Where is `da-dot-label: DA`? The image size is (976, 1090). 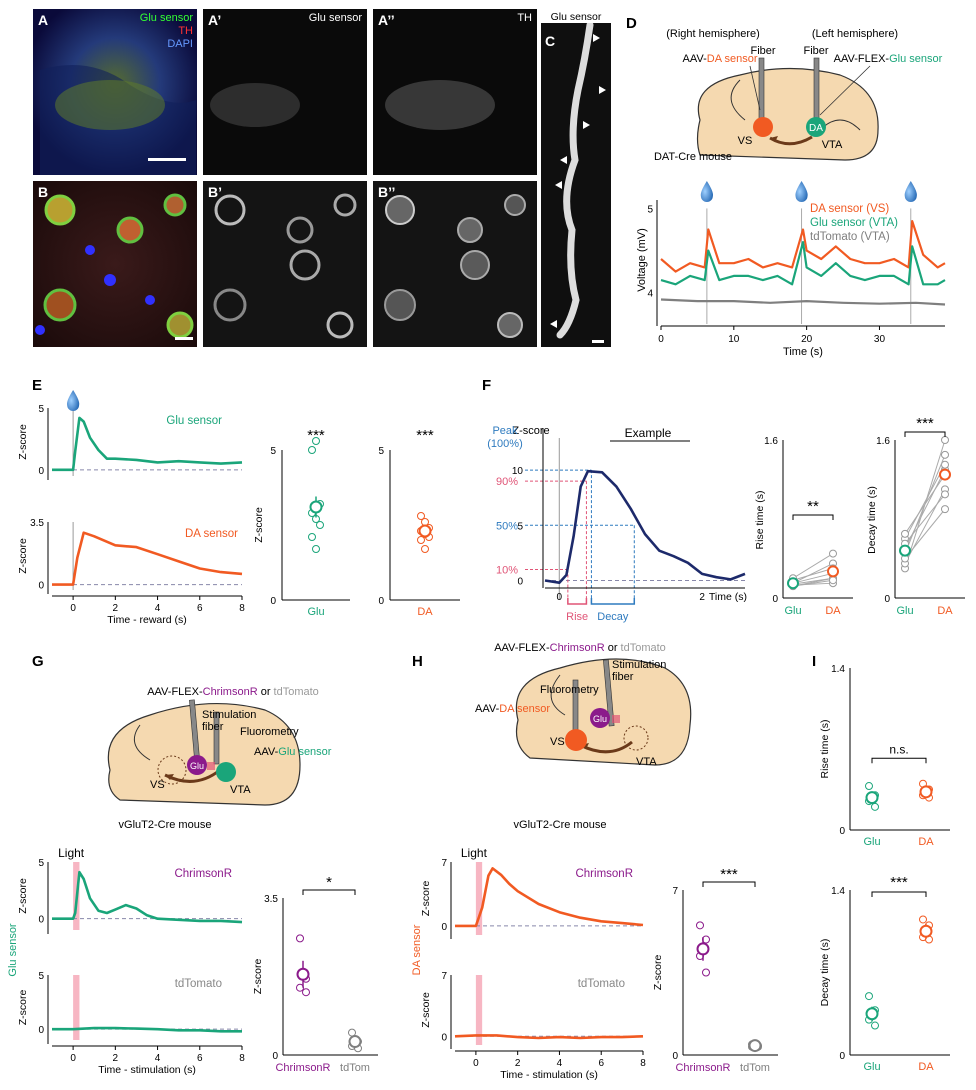
da-dot-label: DA is located at coordinates (816, 128).